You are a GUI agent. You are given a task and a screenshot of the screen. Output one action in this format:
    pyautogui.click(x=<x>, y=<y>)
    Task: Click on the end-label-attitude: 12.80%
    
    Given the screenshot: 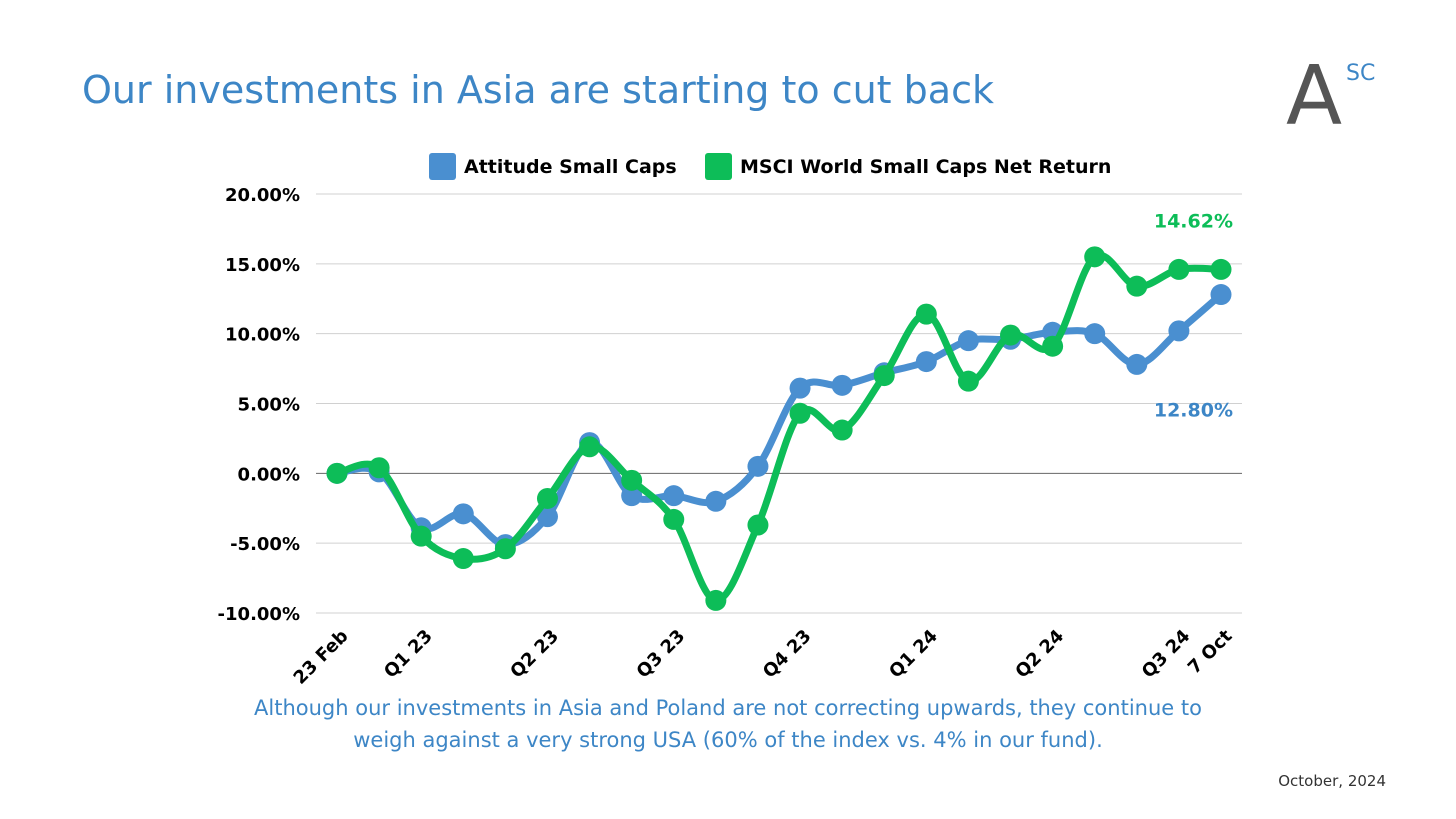 What is the action you would take?
    pyautogui.click(x=1193, y=411)
    